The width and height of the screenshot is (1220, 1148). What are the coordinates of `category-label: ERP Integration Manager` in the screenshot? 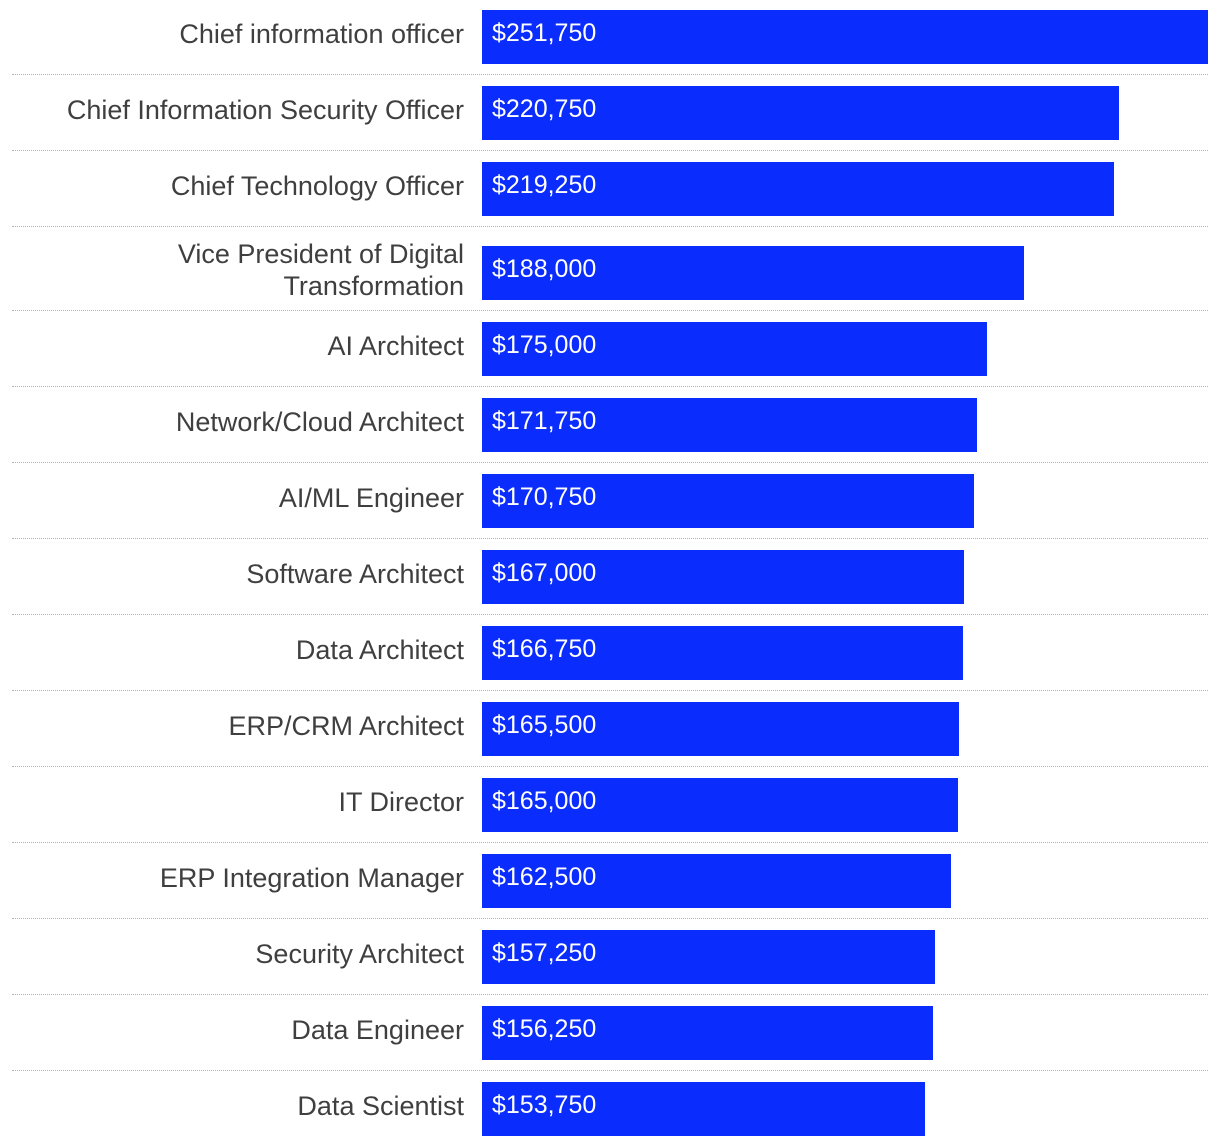 It's located at (311, 878).